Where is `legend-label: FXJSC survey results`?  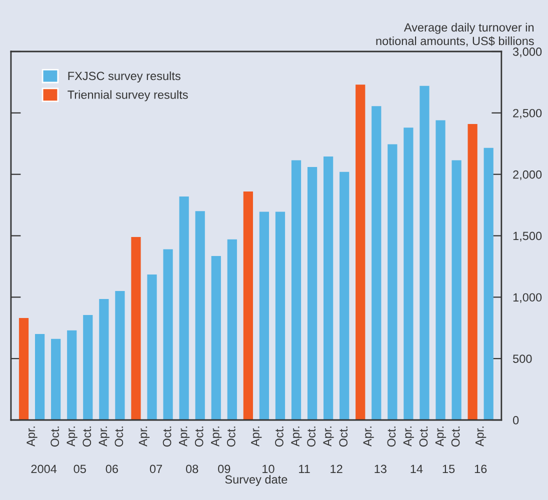 legend-label: FXJSC survey results is located at coordinates (124, 76).